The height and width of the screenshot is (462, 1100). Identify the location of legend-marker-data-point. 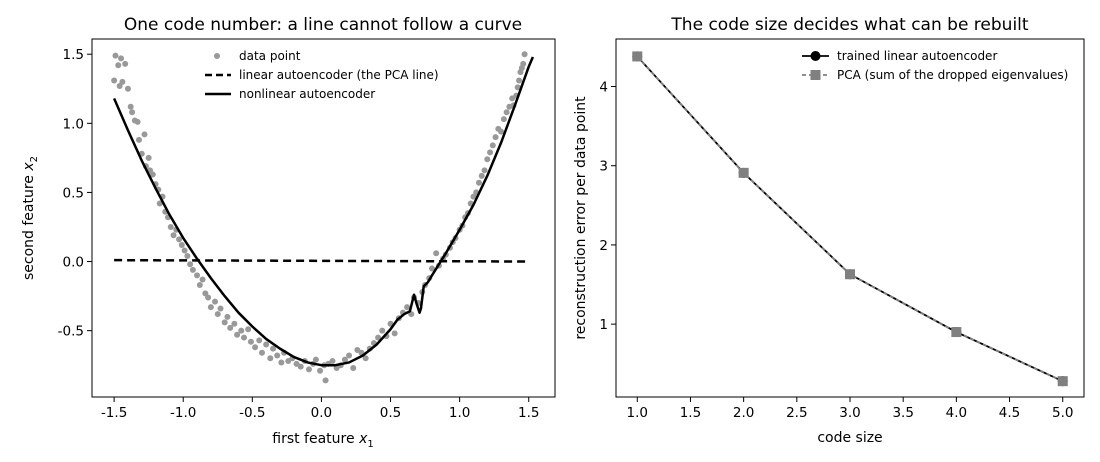
(217, 56).